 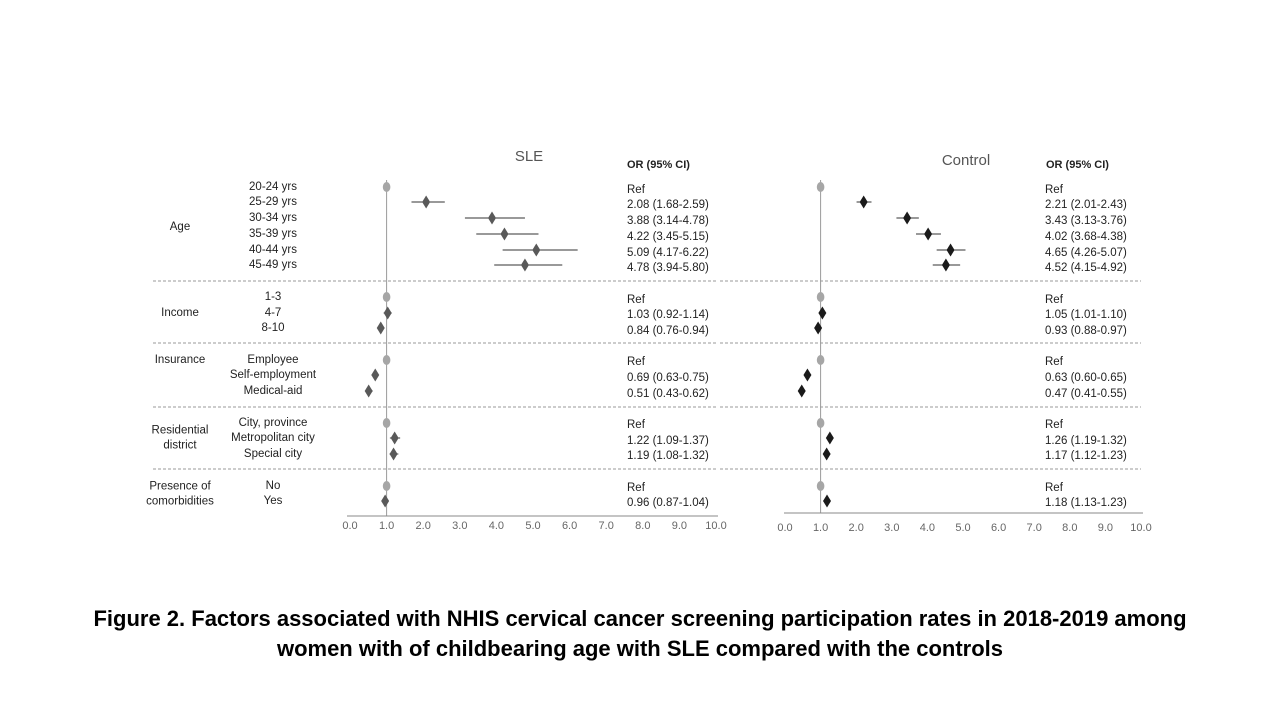 What do you see at coordinates (273, 202) in the screenshot?
I see `row-label: 25-29 yrs` at bounding box center [273, 202].